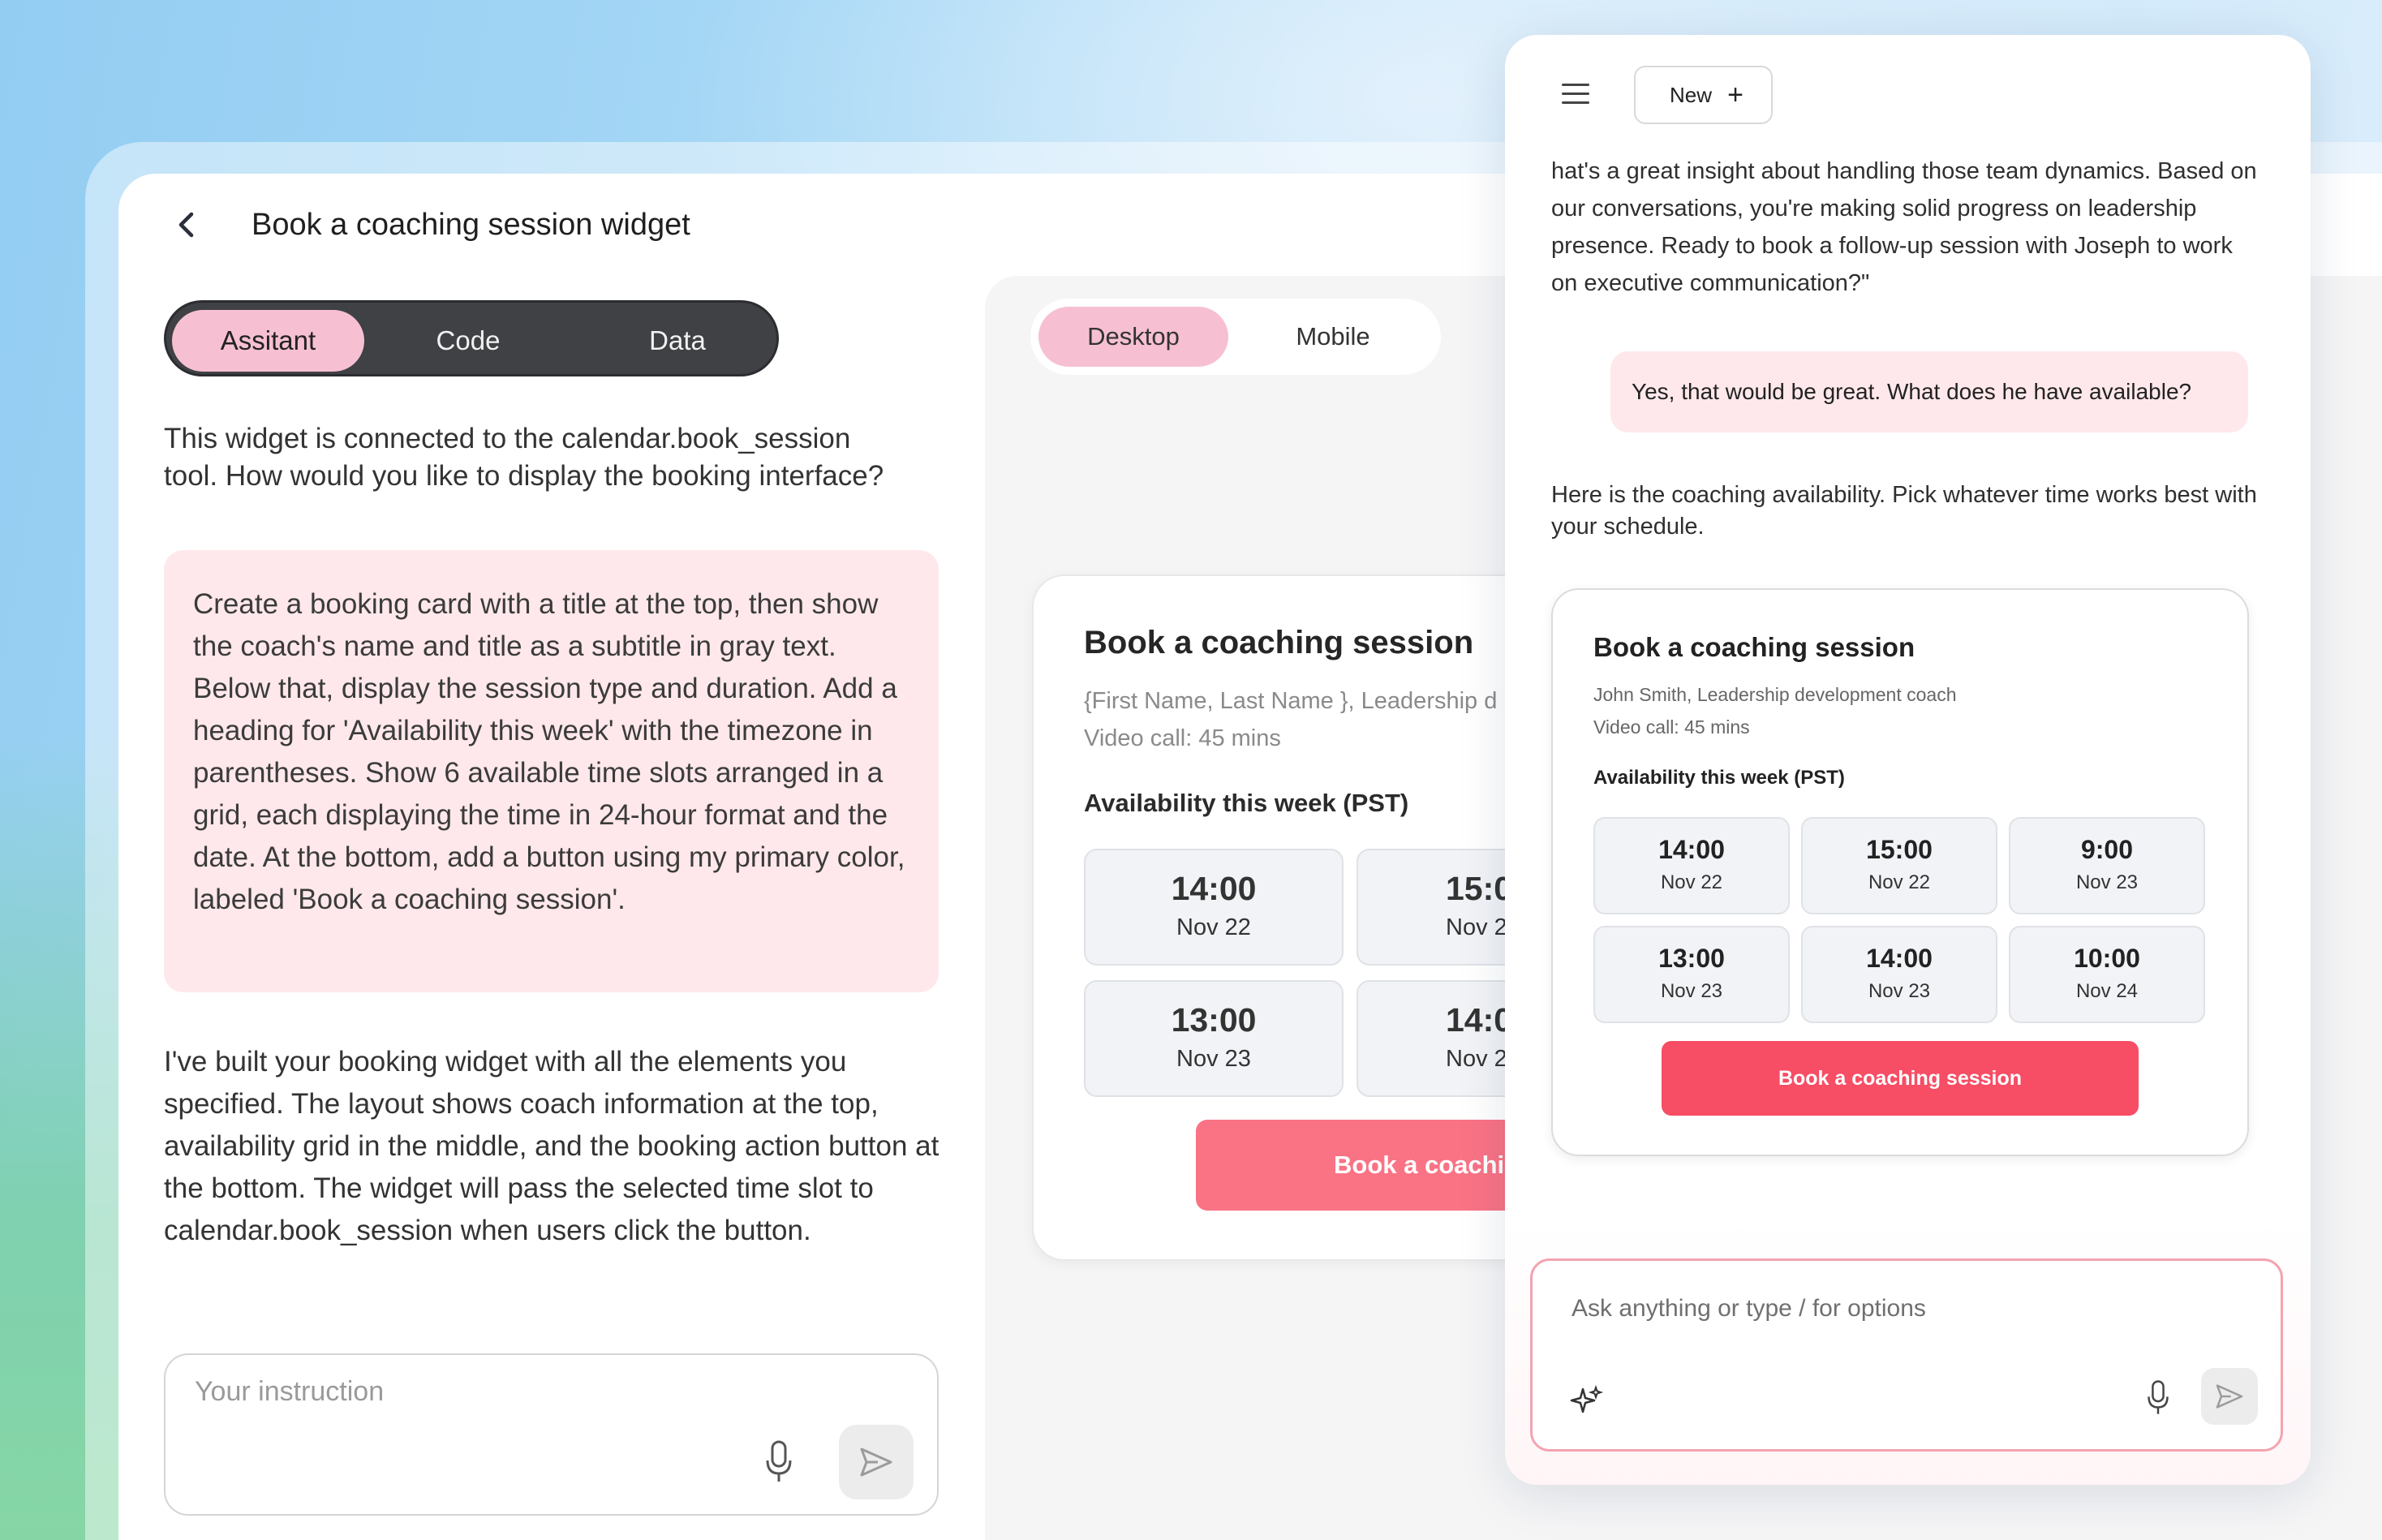 The height and width of the screenshot is (1540, 2382). Describe the element at coordinates (1575, 97) in the screenshot. I see `menu-icon` at that location.